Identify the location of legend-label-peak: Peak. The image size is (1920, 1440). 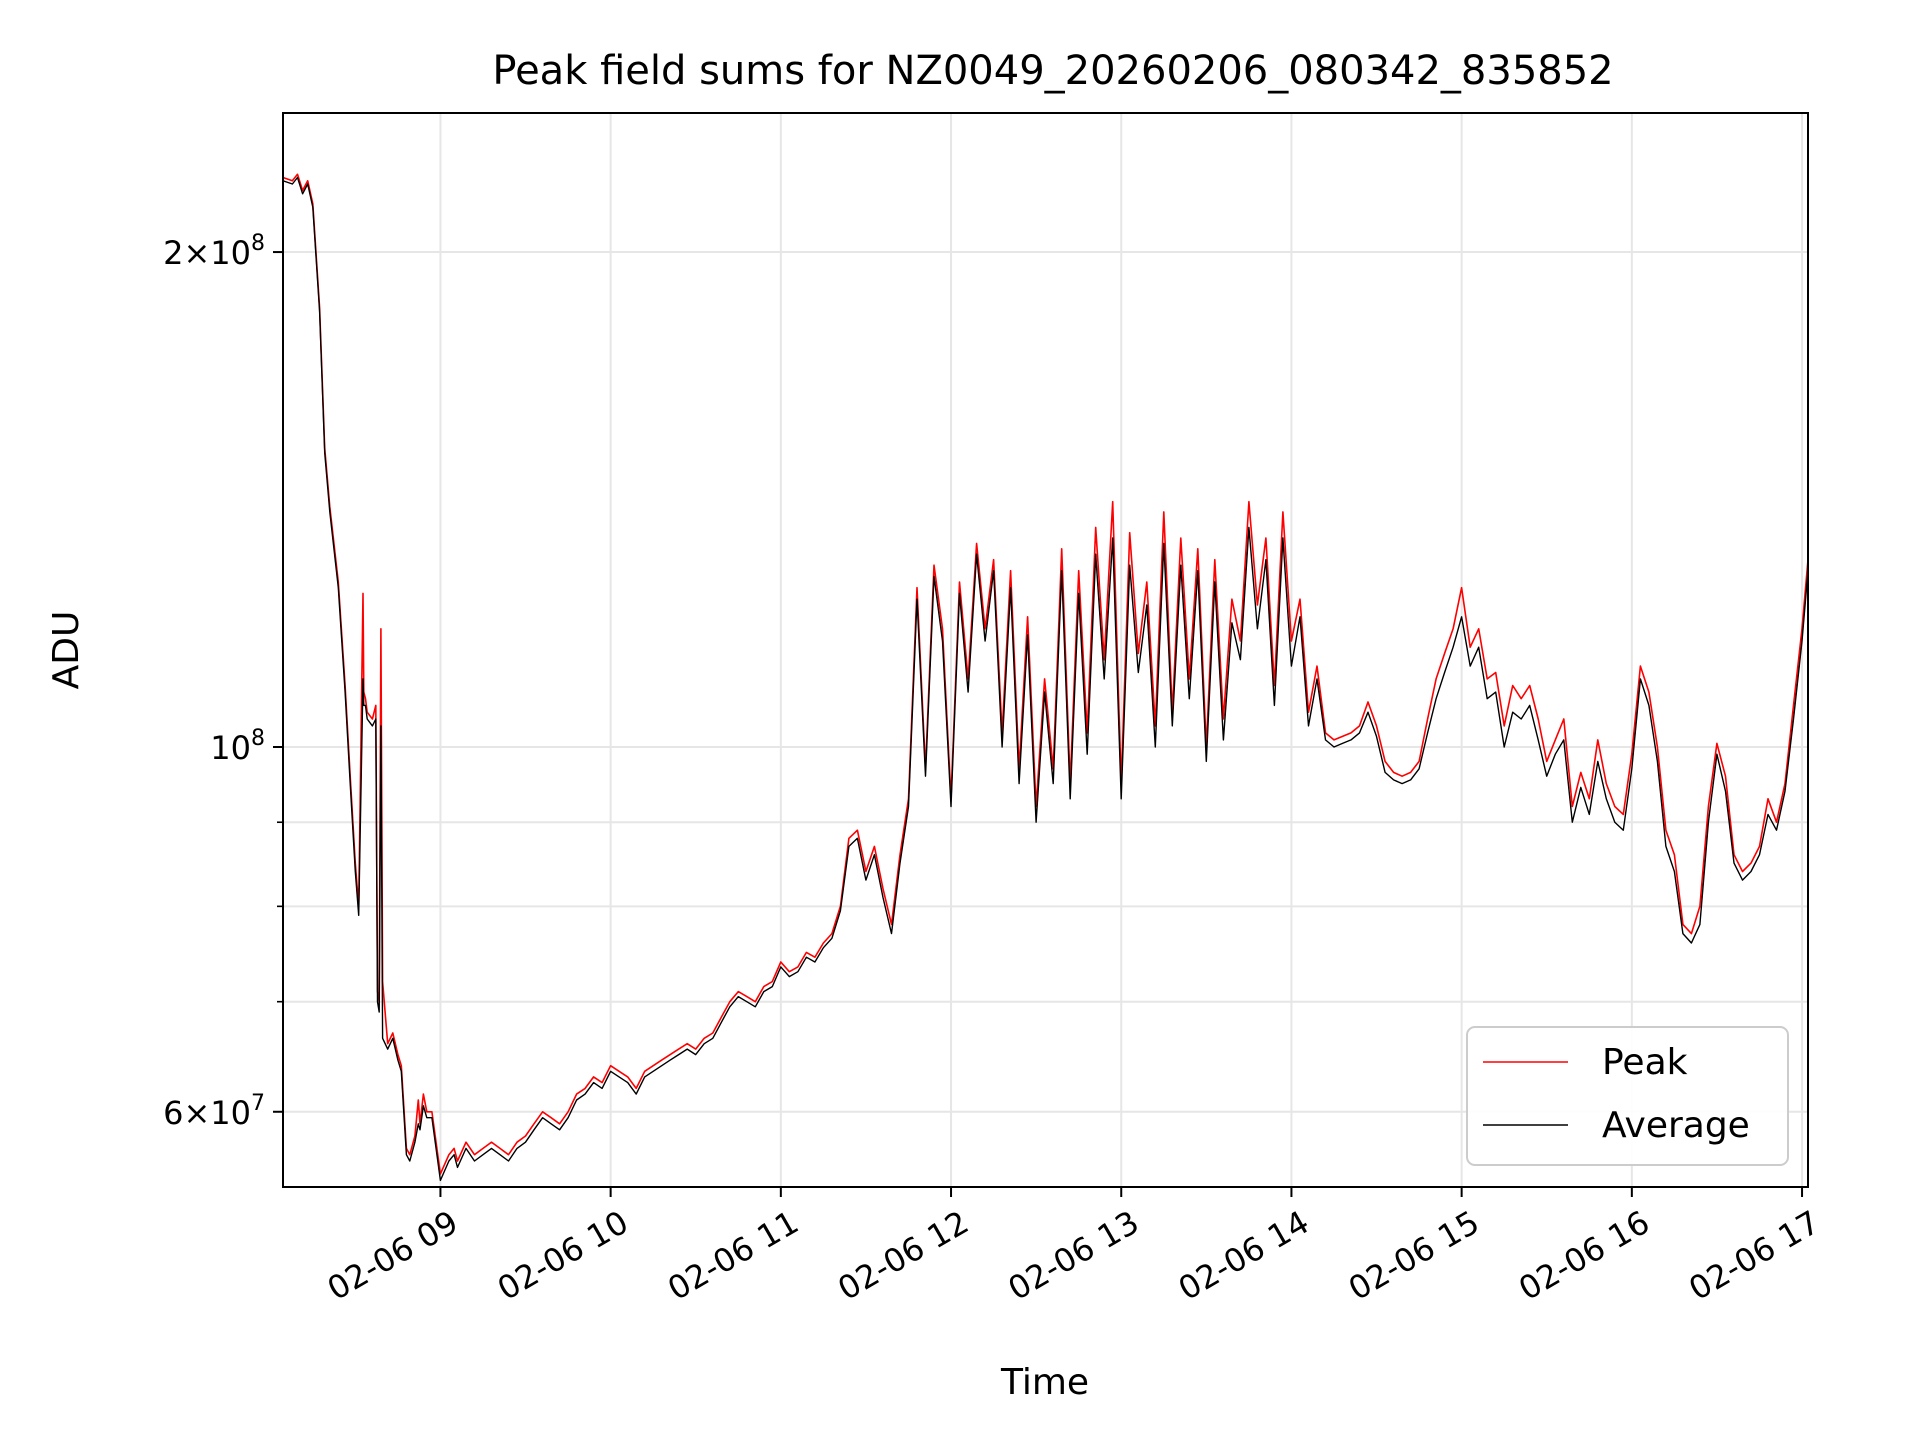
(1645, 1062).